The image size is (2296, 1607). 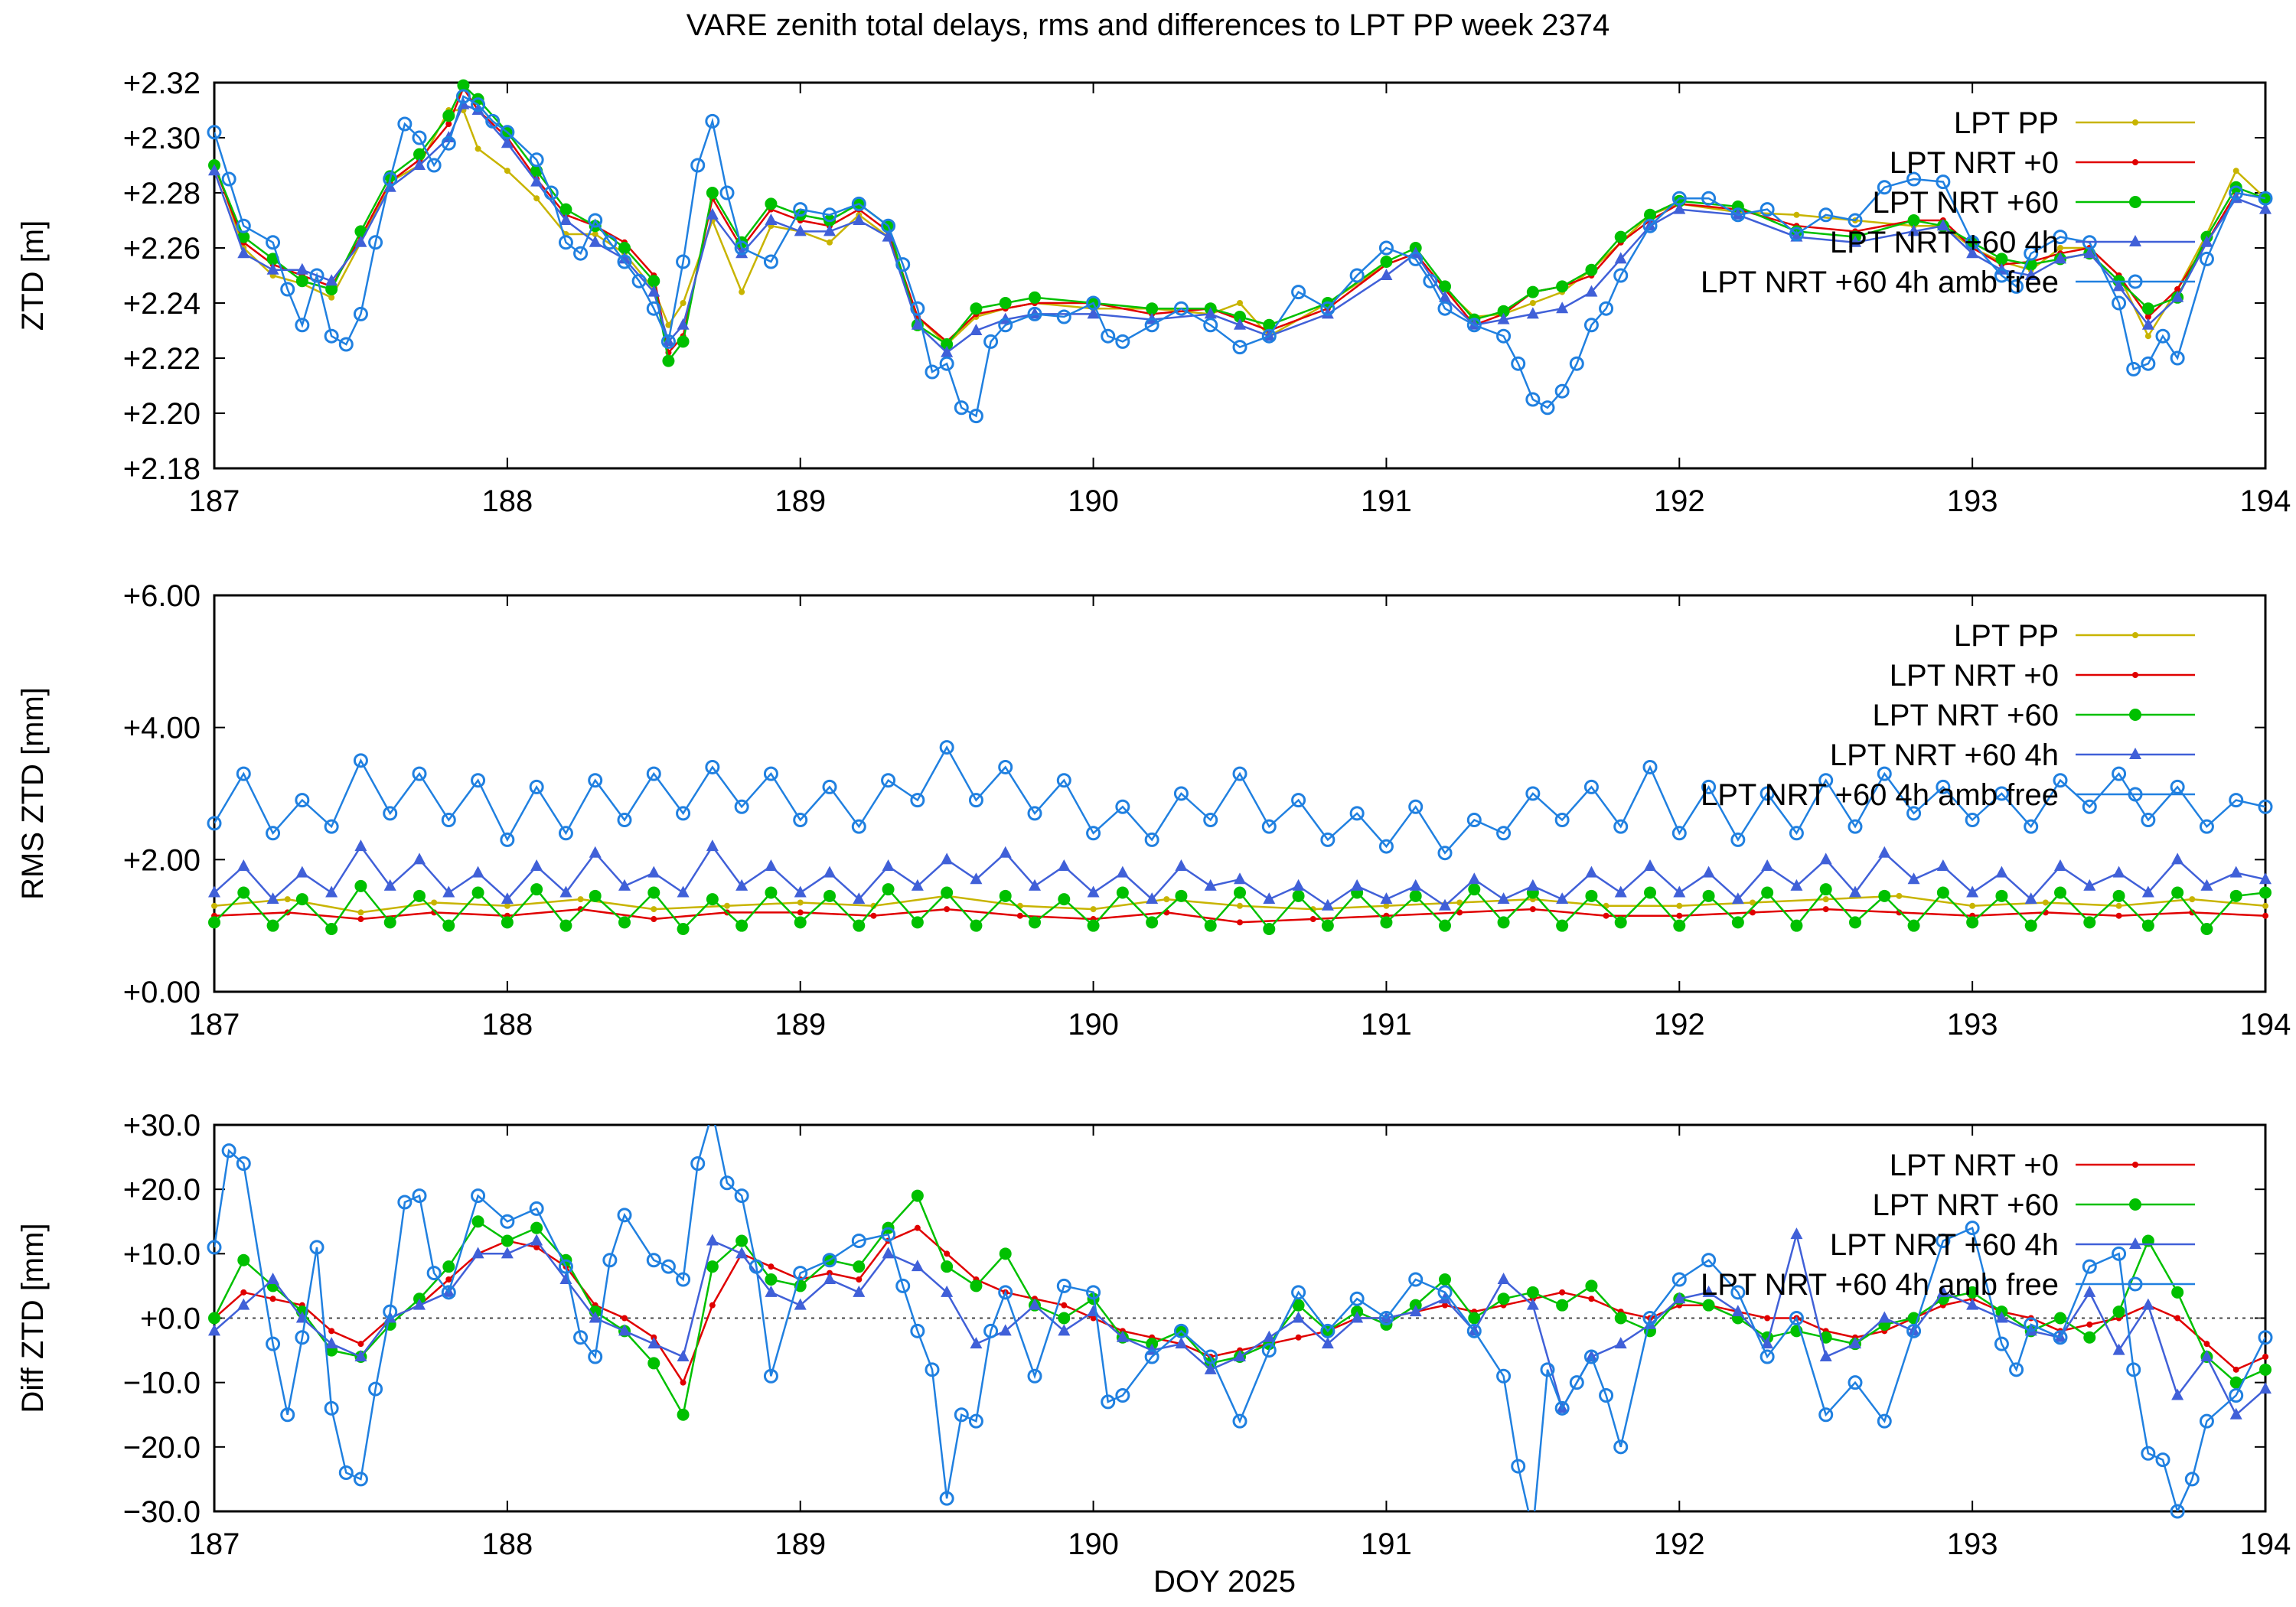 I want to click on series-line, so click(x=1239, y=800).